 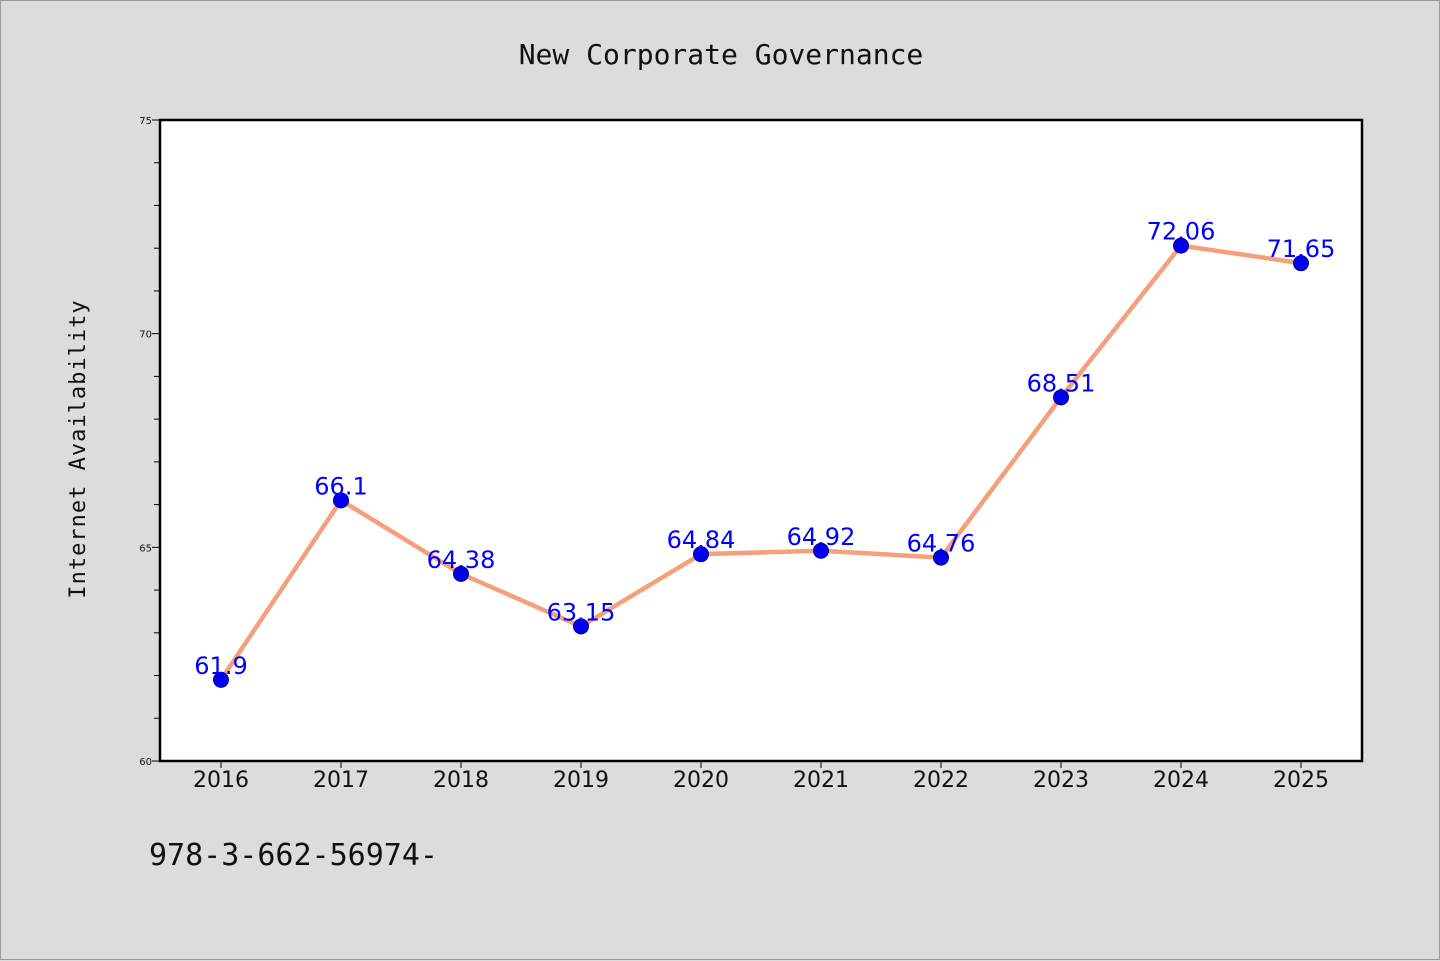 I want to click on y-tick-label: 60, so click(x=145, y=762).